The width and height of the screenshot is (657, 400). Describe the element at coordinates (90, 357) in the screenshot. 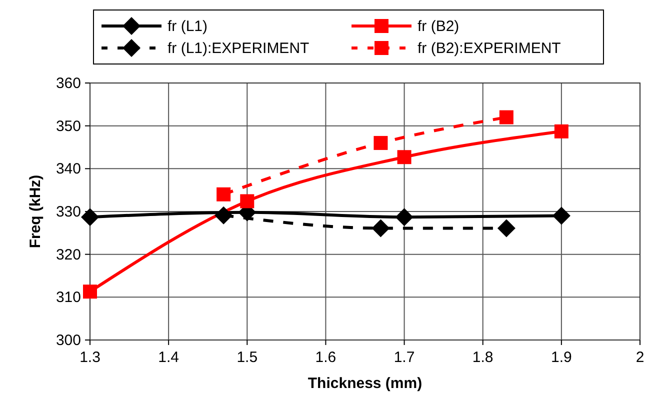

I see `x-tick-label: 1.3` at that location.